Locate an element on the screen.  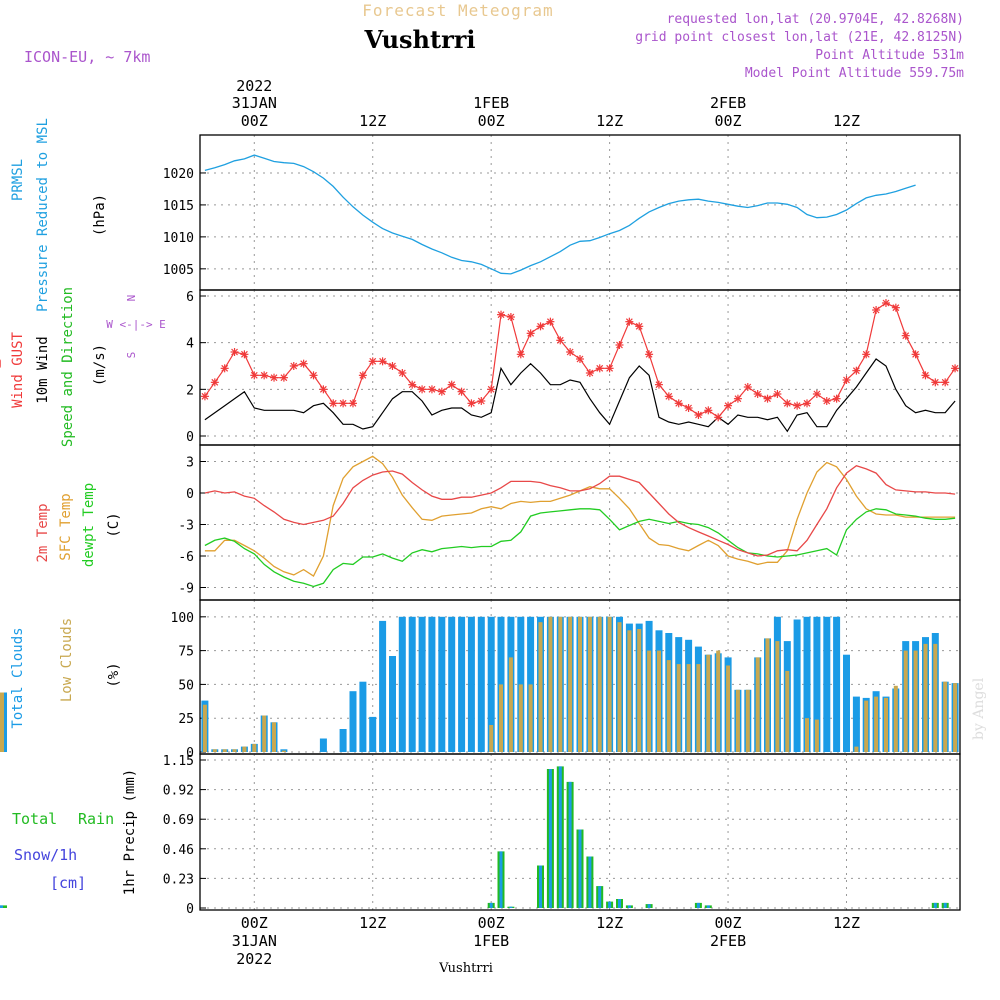
y-tick-label: 0 is located at coordinates (190, 753).